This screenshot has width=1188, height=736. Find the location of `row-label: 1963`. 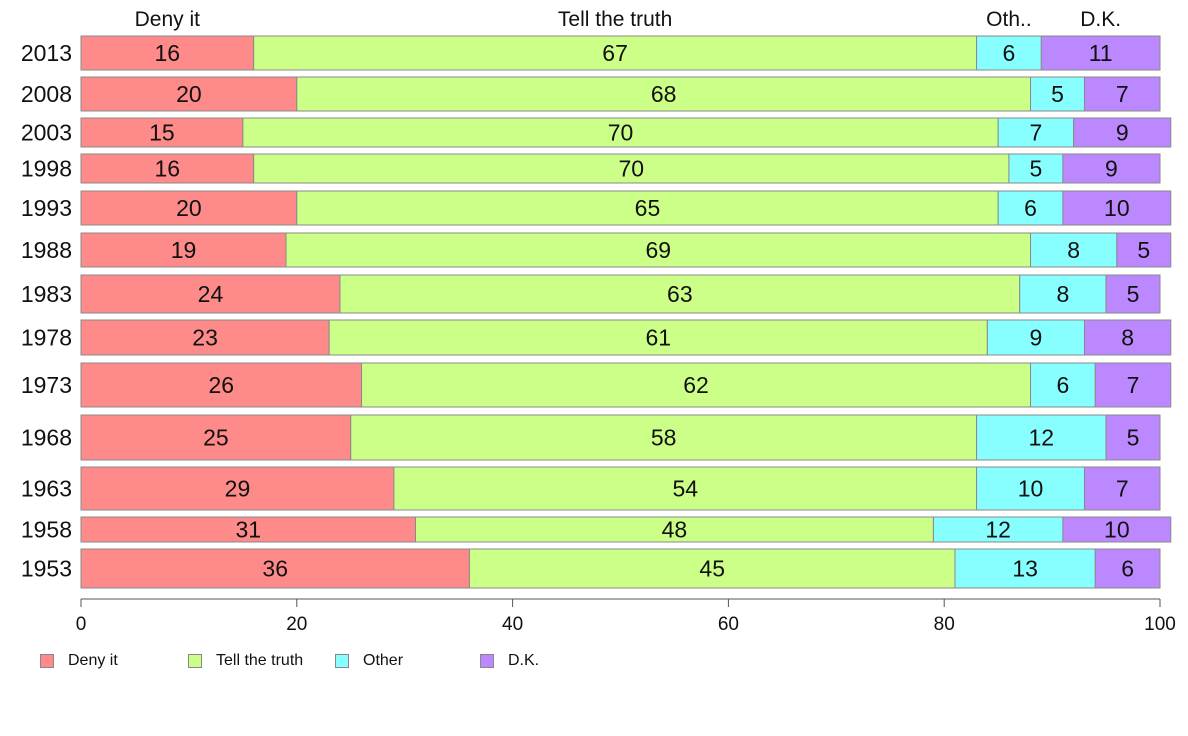

row-label: 1963 is located at coordinates (46, 489).